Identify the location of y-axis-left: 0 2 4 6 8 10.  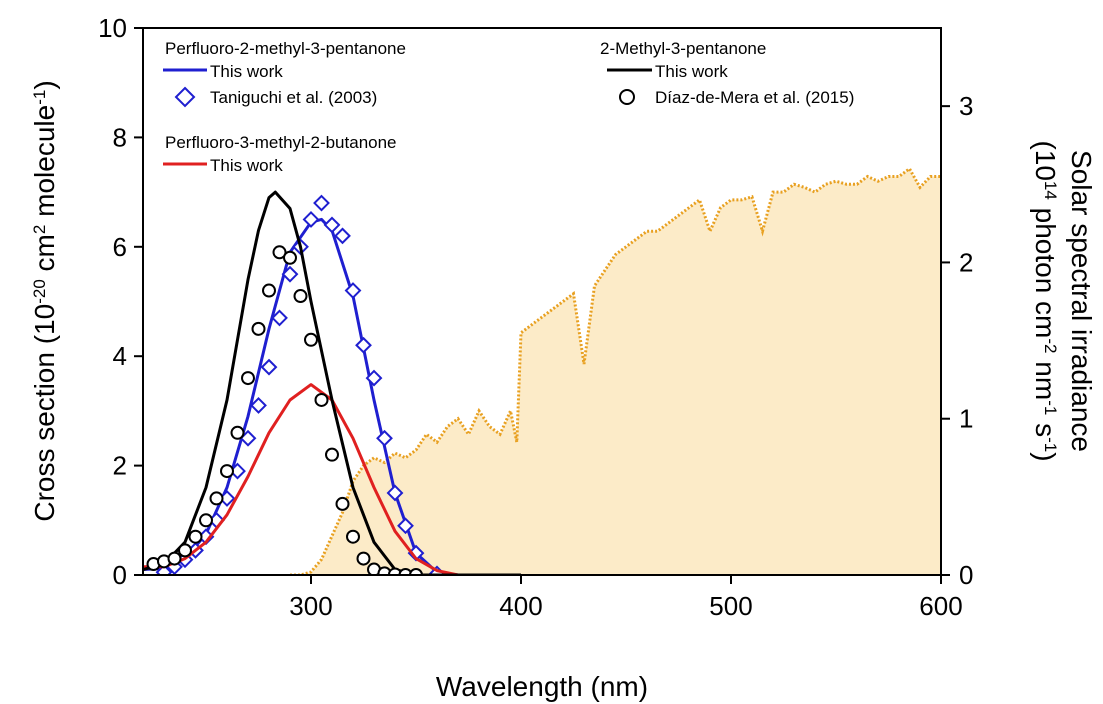
(120, 301).